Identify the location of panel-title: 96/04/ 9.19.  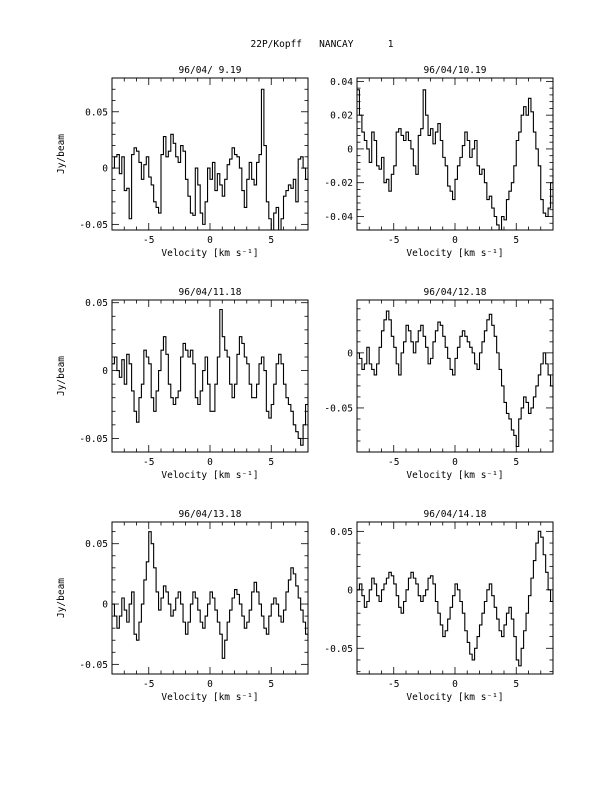
(210, 70).